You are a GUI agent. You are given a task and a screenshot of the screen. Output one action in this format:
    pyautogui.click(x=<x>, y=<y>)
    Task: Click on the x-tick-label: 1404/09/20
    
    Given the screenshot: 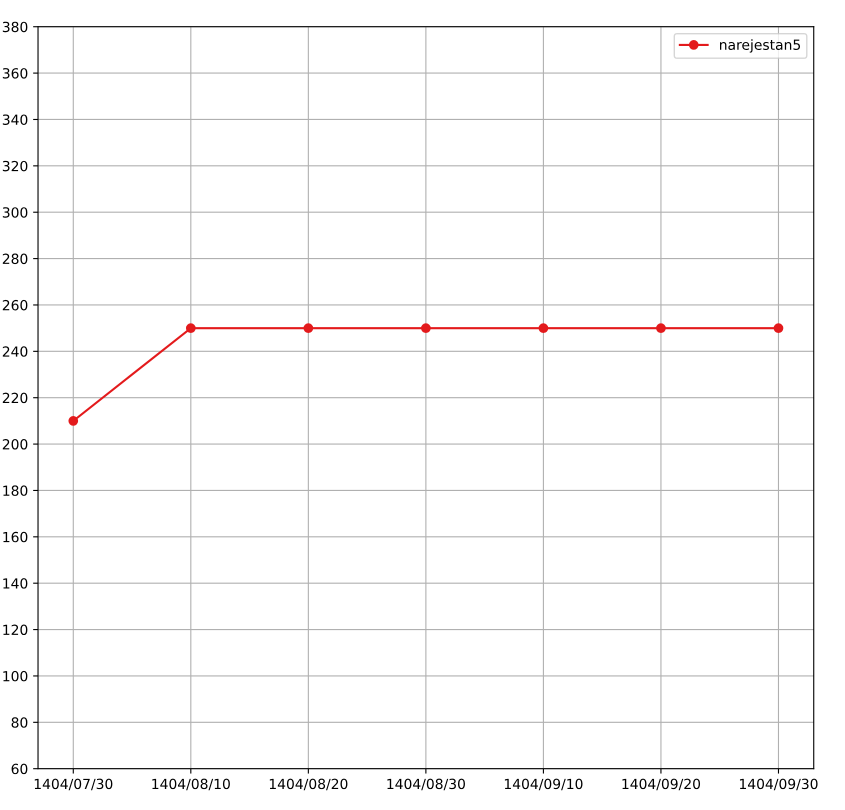 What is the action you would take?
    pyautogui.click(x=661, y=784)
    